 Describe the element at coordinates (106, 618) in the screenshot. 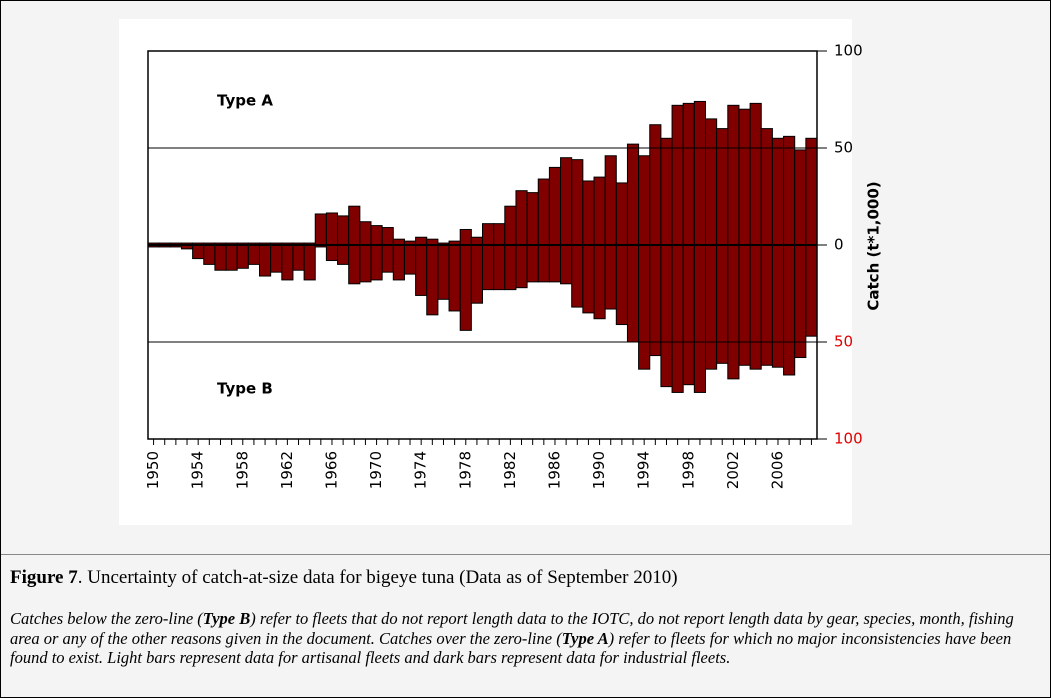

I see `note-text: Catches below the zero-line (` at that location.